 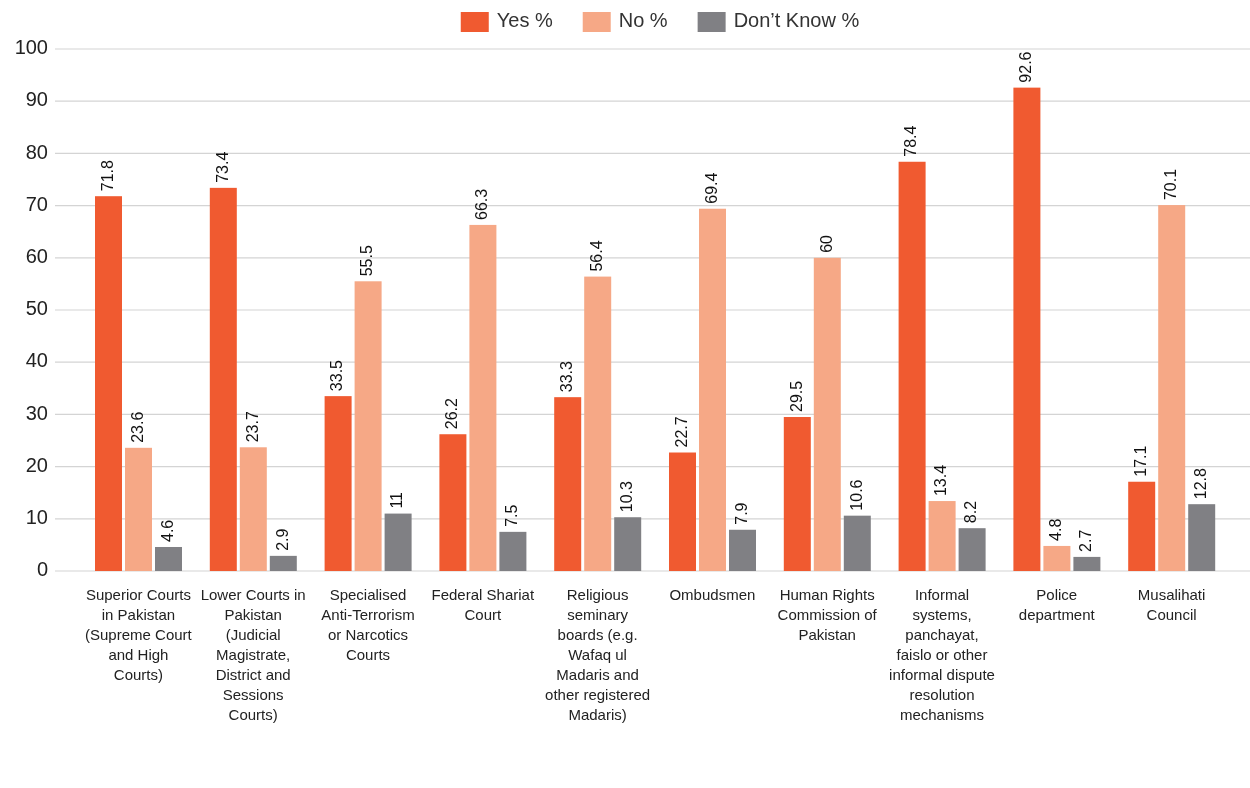 What do you see at coordinates (252, 427) in the screenshot?
I see `data-label: 23.7` at bounding box center [252, 427].